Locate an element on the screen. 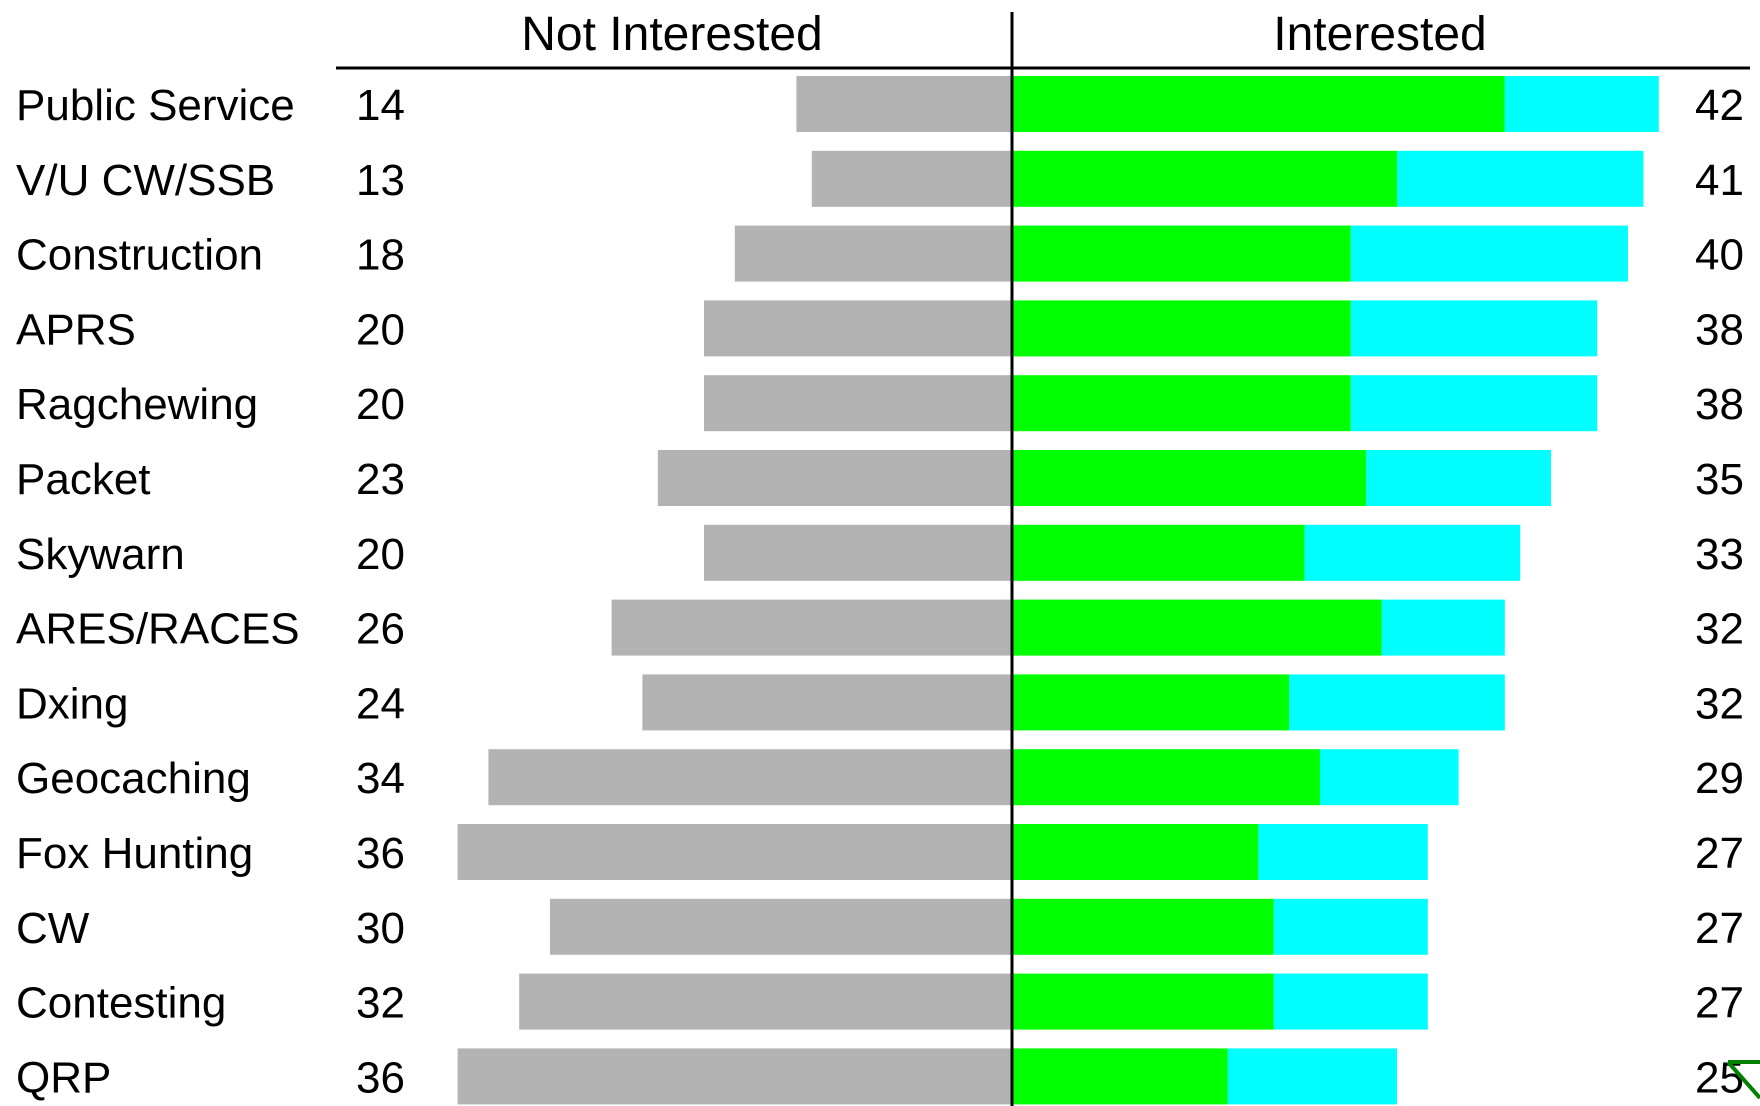 Image resolution: width=1760 pixels, height=1106 pixels. category-label-qrp: QRP is located at coordinates (63, 1077).